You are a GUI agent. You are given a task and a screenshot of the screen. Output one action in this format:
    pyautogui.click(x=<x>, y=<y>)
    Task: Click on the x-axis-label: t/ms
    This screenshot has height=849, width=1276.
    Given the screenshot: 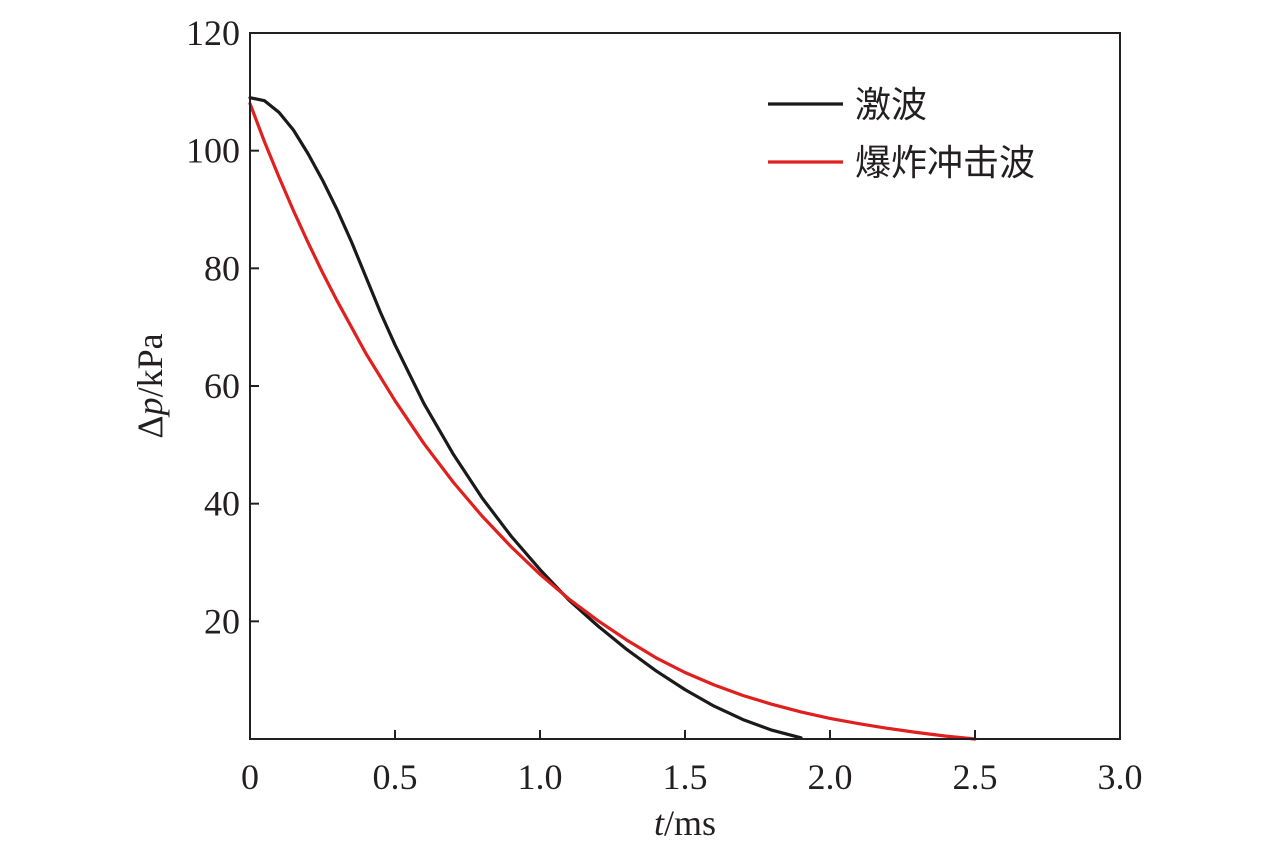 What is the action you would take?
    pyautogui.click(x=685, y=823)
    